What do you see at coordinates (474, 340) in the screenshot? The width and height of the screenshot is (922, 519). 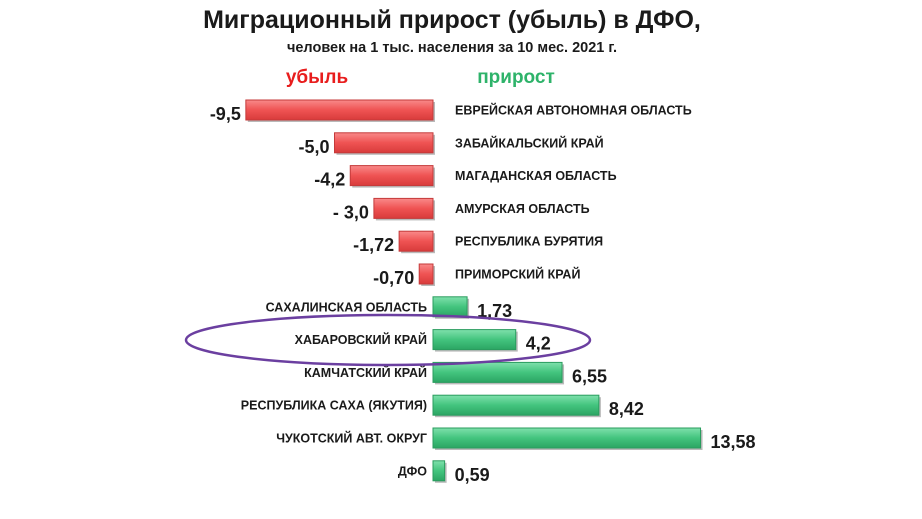 I see `bar-хабаровский-край` at bounding box center [474, 340].